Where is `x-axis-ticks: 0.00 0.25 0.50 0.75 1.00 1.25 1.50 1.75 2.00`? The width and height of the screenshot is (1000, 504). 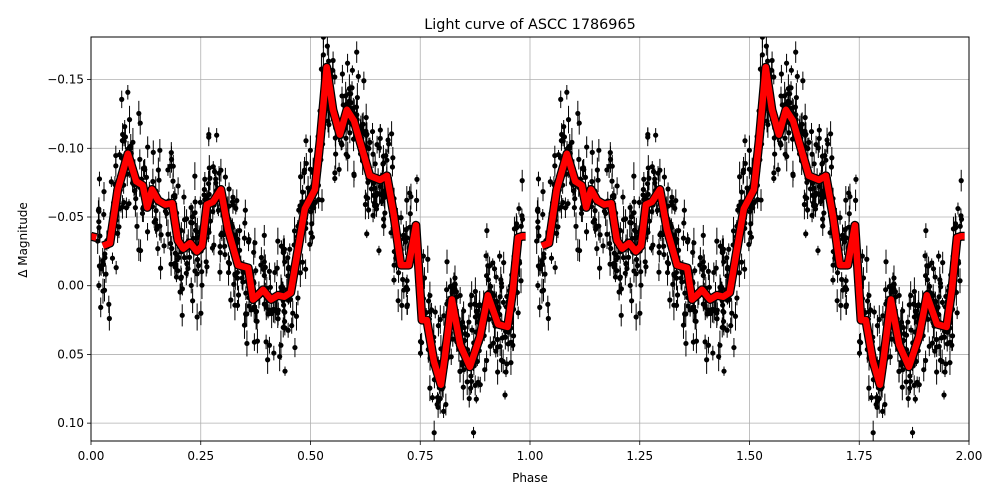 x-axis-ticks: 0.00 0.25 0.50 0.75 1.00 1.25 1.50 1.75 2.00 is located at coordinates (530, 452).